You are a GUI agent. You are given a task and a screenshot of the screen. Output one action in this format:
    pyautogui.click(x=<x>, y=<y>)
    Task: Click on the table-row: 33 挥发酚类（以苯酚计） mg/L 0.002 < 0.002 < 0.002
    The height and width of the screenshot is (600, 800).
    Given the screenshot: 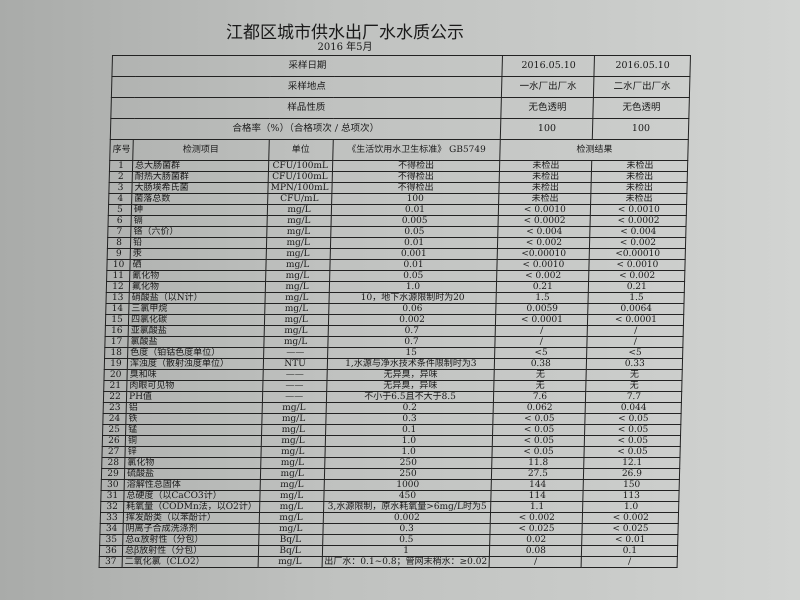 What is the action you would take?
    pyautogui.click(x=389, y=518)
    